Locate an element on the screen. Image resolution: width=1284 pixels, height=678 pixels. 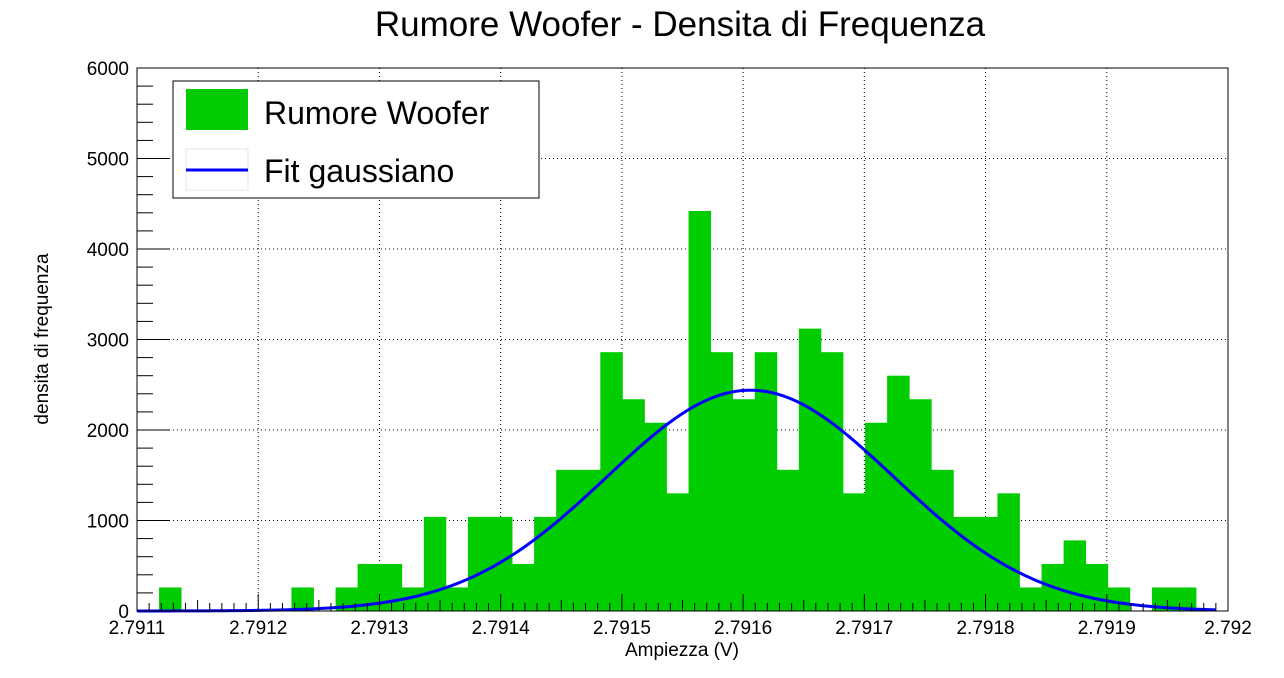
x-tick-label: 2.792 is located at coordinates (1228, 628).